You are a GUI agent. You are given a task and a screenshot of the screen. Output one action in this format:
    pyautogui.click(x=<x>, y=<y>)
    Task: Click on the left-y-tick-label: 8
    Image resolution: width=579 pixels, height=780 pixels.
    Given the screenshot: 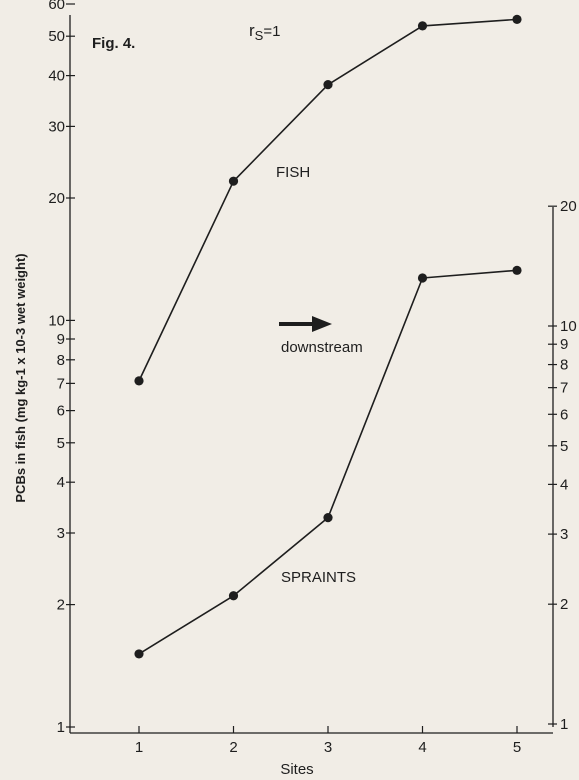 What is the action you would take?
    pyautogui.click(x=61, y=360)
    